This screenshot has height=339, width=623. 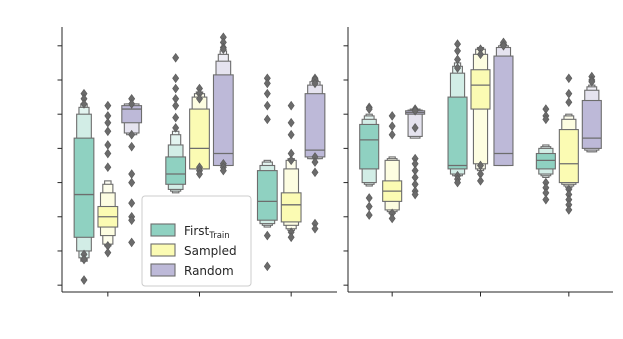 I want to click on legend-label-subscript: Train, so click(x=218, y=236).